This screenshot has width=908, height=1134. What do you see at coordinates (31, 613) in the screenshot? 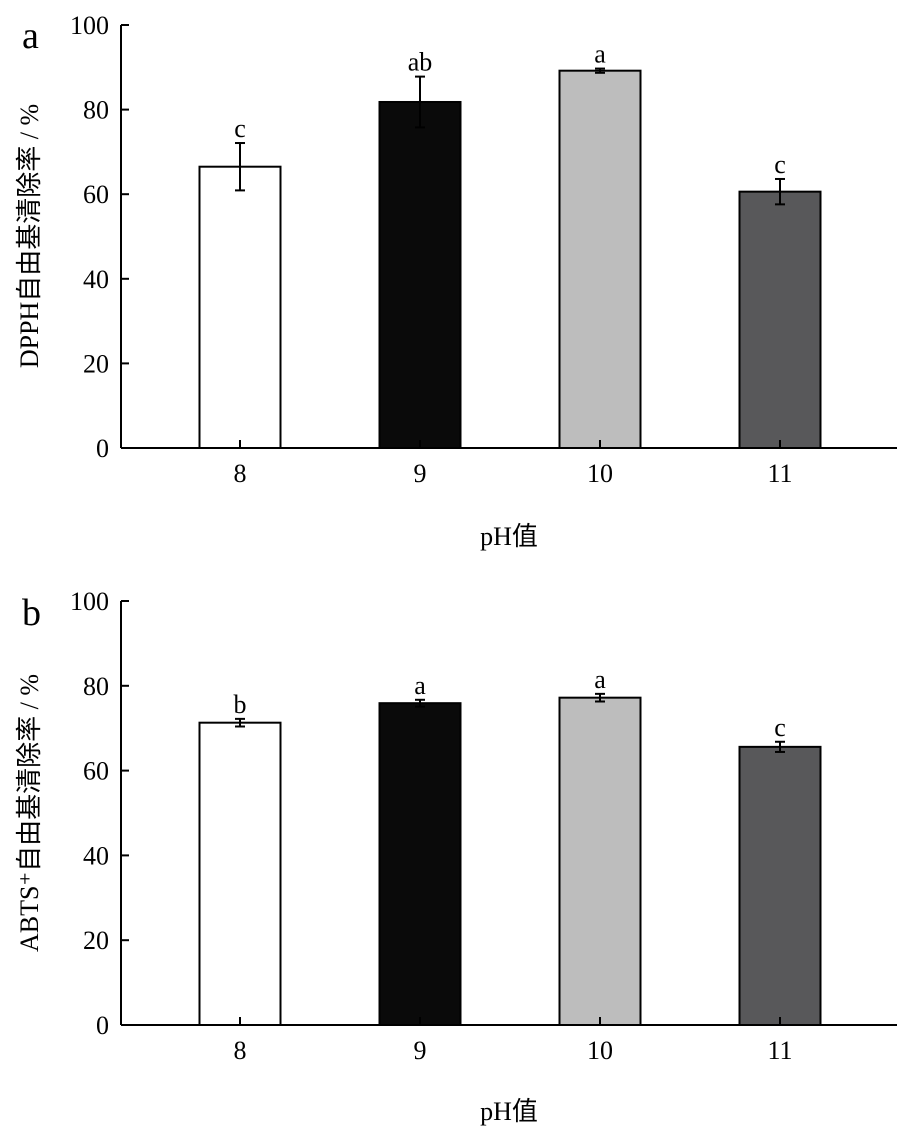
I see `panel-label: b` at bounding box center [31, 613].